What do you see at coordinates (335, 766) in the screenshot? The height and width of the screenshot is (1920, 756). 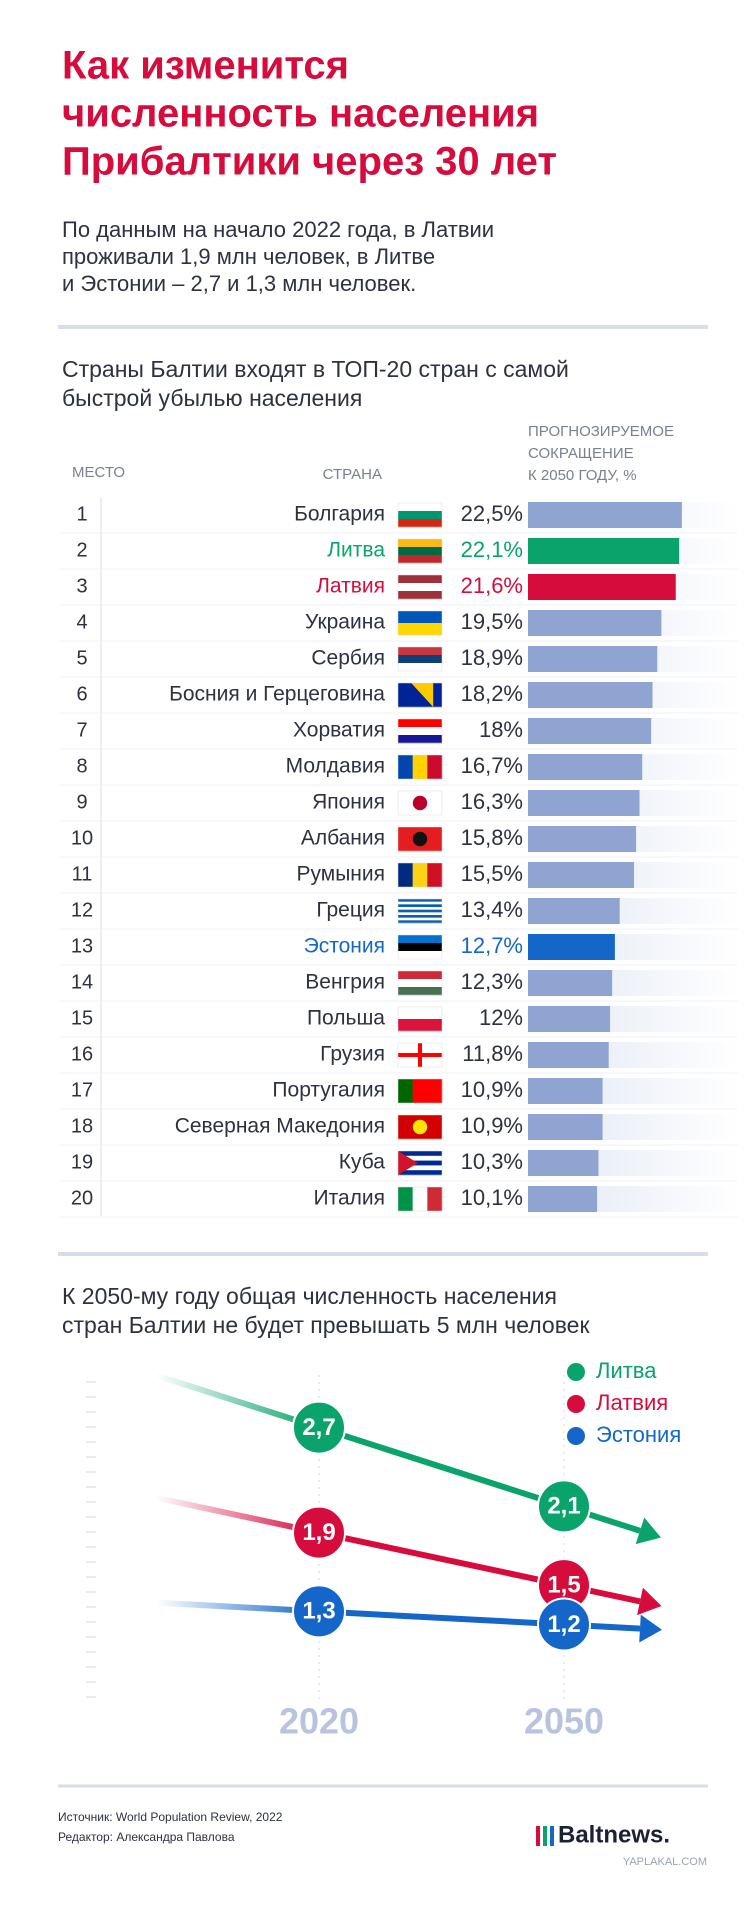 I see `country: Молдавия` at bounding box center [335, 766].